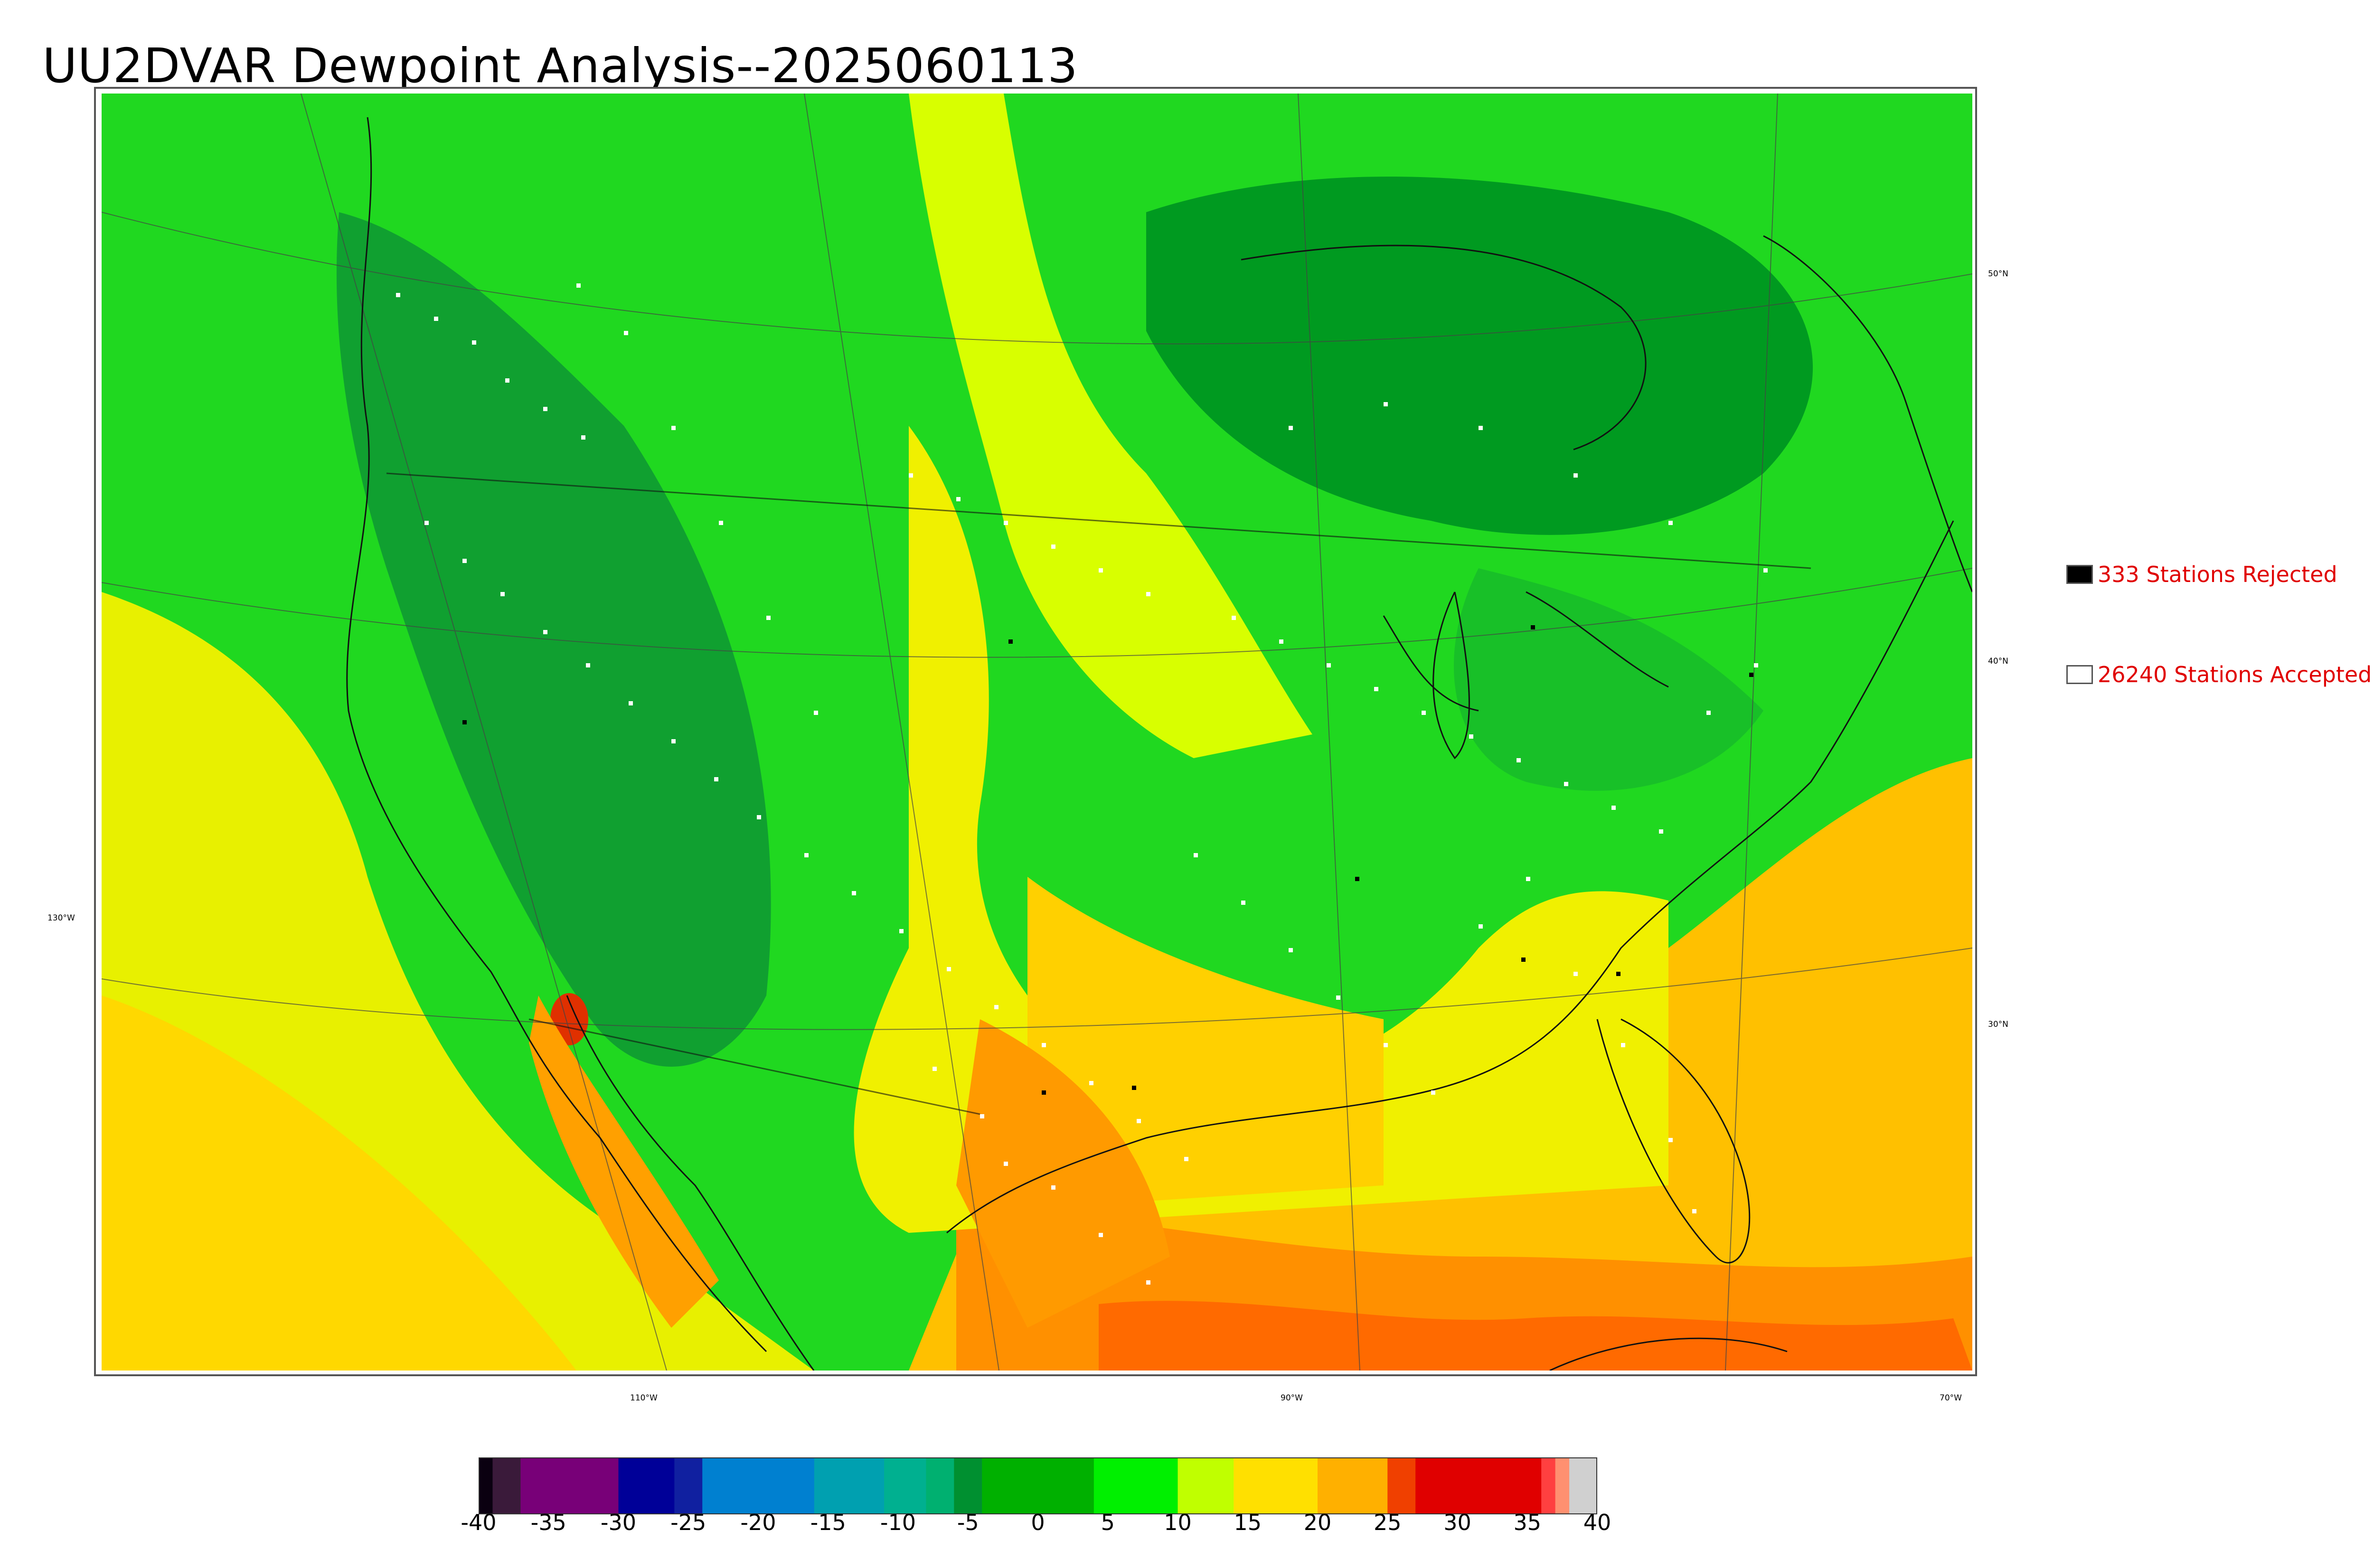 The height and width of the screenshot is (1568, 2374). Describe the element at coordinates (1998, 1024) in the screenshot. I see `lat-label-30: 30°N` at that location.